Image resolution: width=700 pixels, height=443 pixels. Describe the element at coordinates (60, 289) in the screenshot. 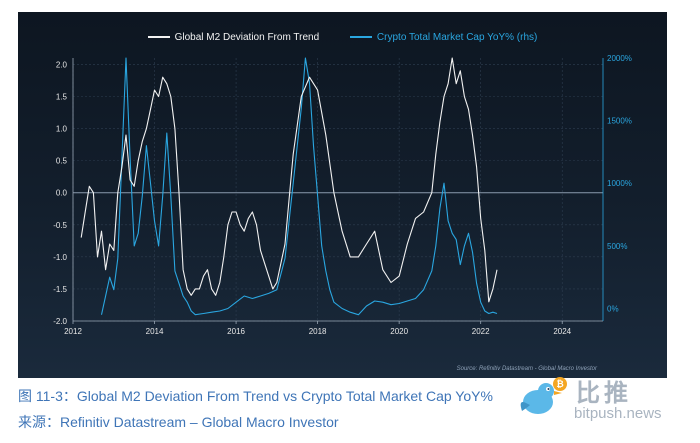

I see `left-tick-label: -1.5` at that location.